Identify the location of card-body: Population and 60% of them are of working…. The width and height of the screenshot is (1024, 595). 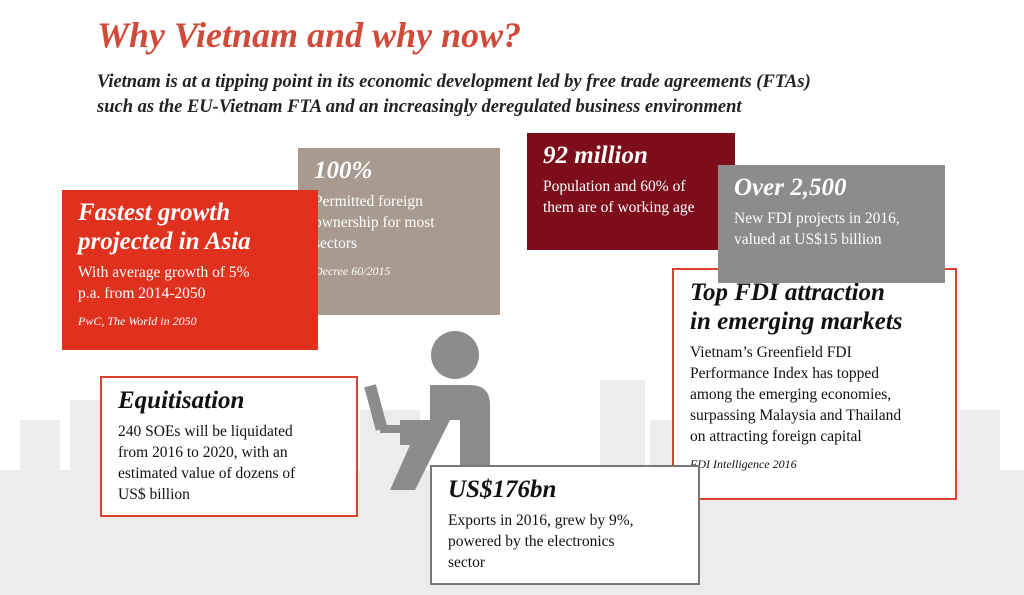
(631, 197).